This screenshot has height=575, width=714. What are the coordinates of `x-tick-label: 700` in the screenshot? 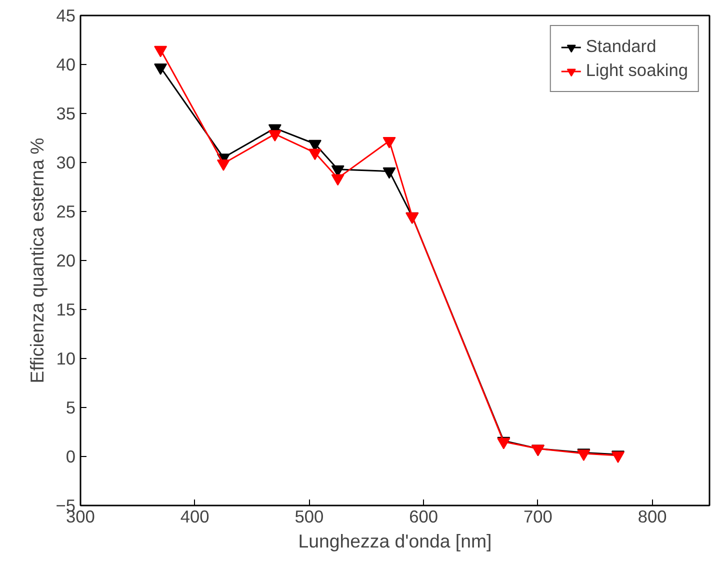 It's located at (538, 516).